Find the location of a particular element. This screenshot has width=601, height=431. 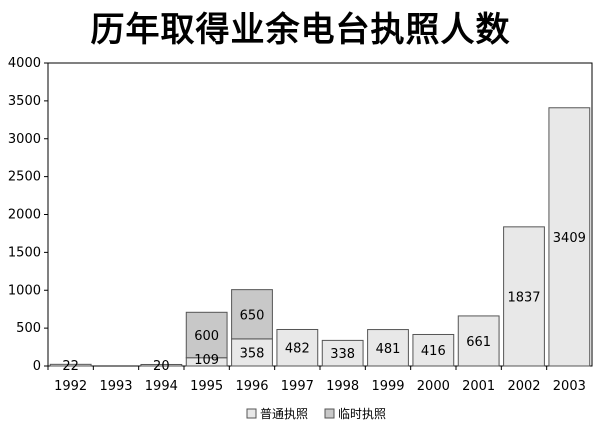

x-tick-label: 1993 is located at coordinates (115, 386).